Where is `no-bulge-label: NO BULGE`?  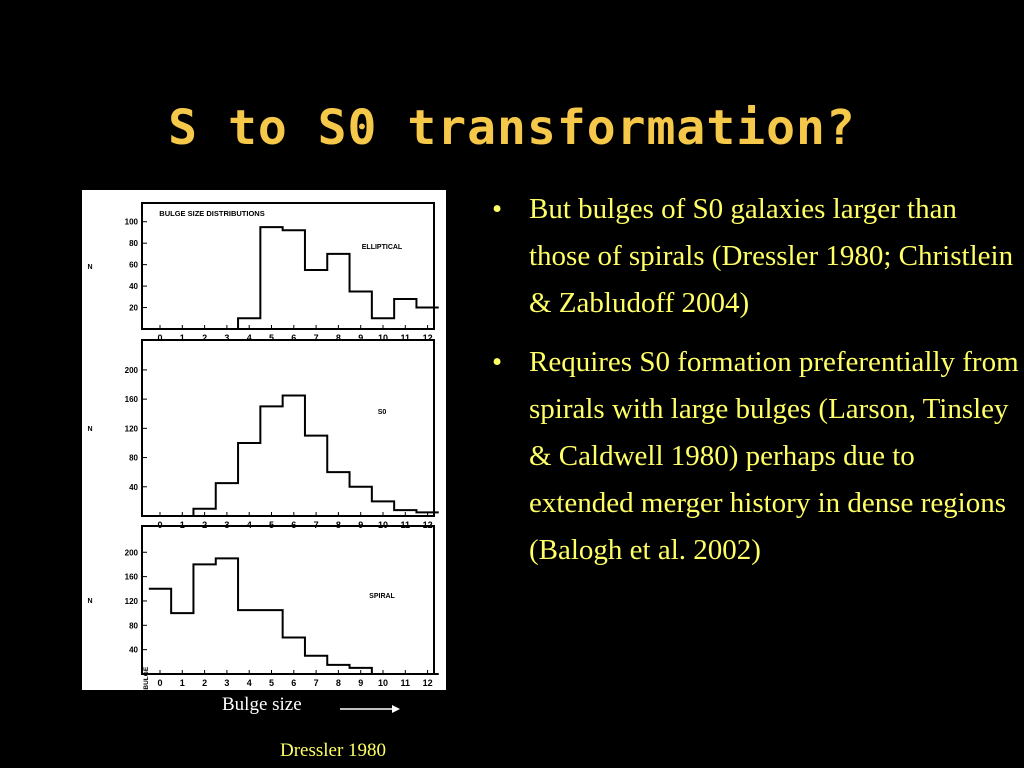 no-bulge-label: NO BULGE is located at coordinates (146, 678).